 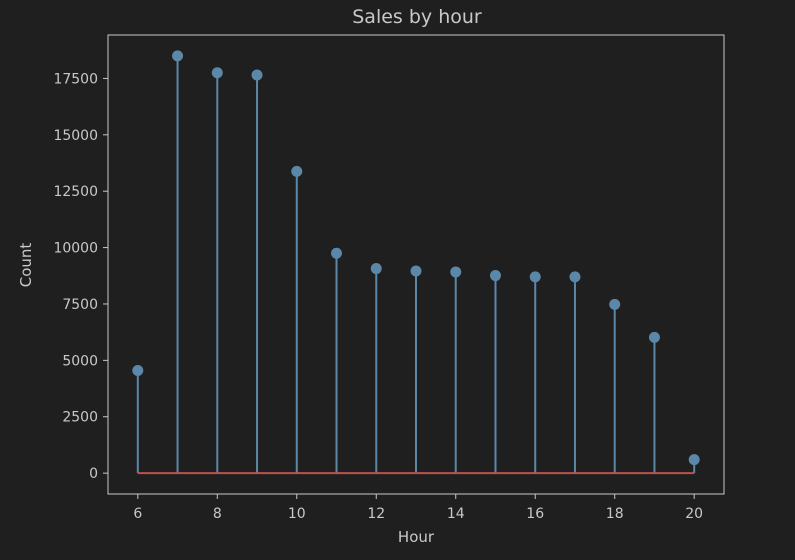 What do you see at coordinates (80, 305) in the screenshot?
I see `y-tick-label: 7500` at bounding box center [80, 305].